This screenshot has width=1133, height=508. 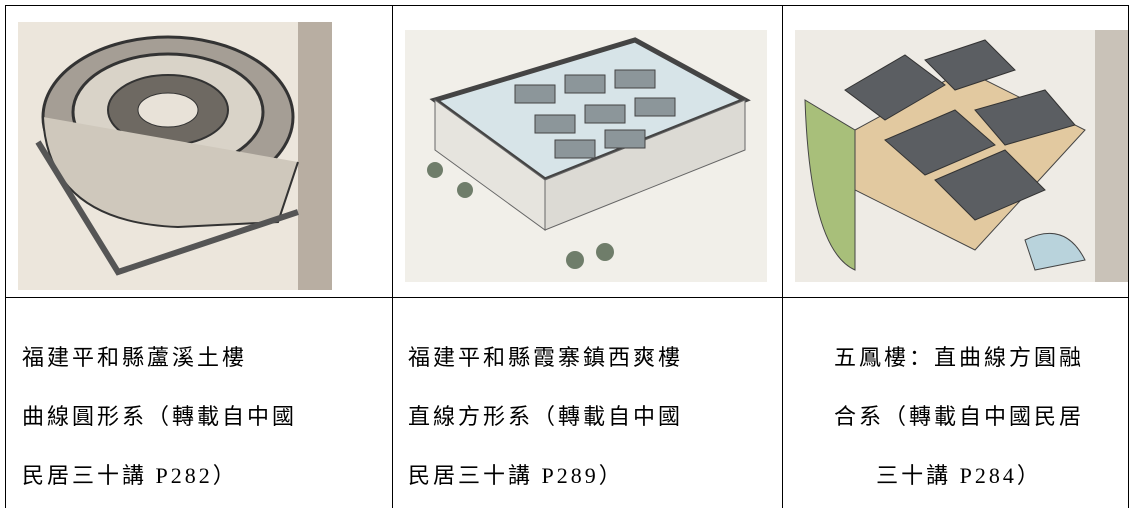 What do you see at coordinates (959, 475) in the screenshot?
I see `caption-line: 三十講 P284）` at bounding box center [959, 475].